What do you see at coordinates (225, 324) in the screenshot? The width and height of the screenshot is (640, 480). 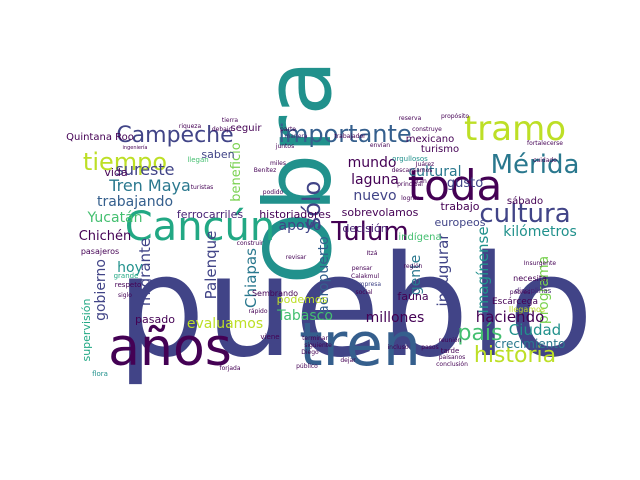 I see `cloud-word: evaluamos` at bounding box center [225, 324].